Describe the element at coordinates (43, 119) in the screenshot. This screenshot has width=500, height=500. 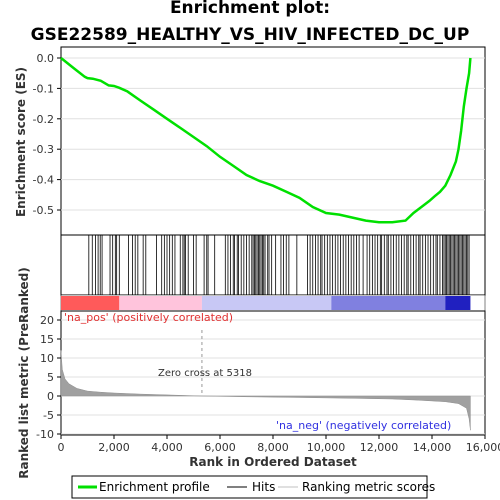
I see `es-tick-label: -0.2` at that location.